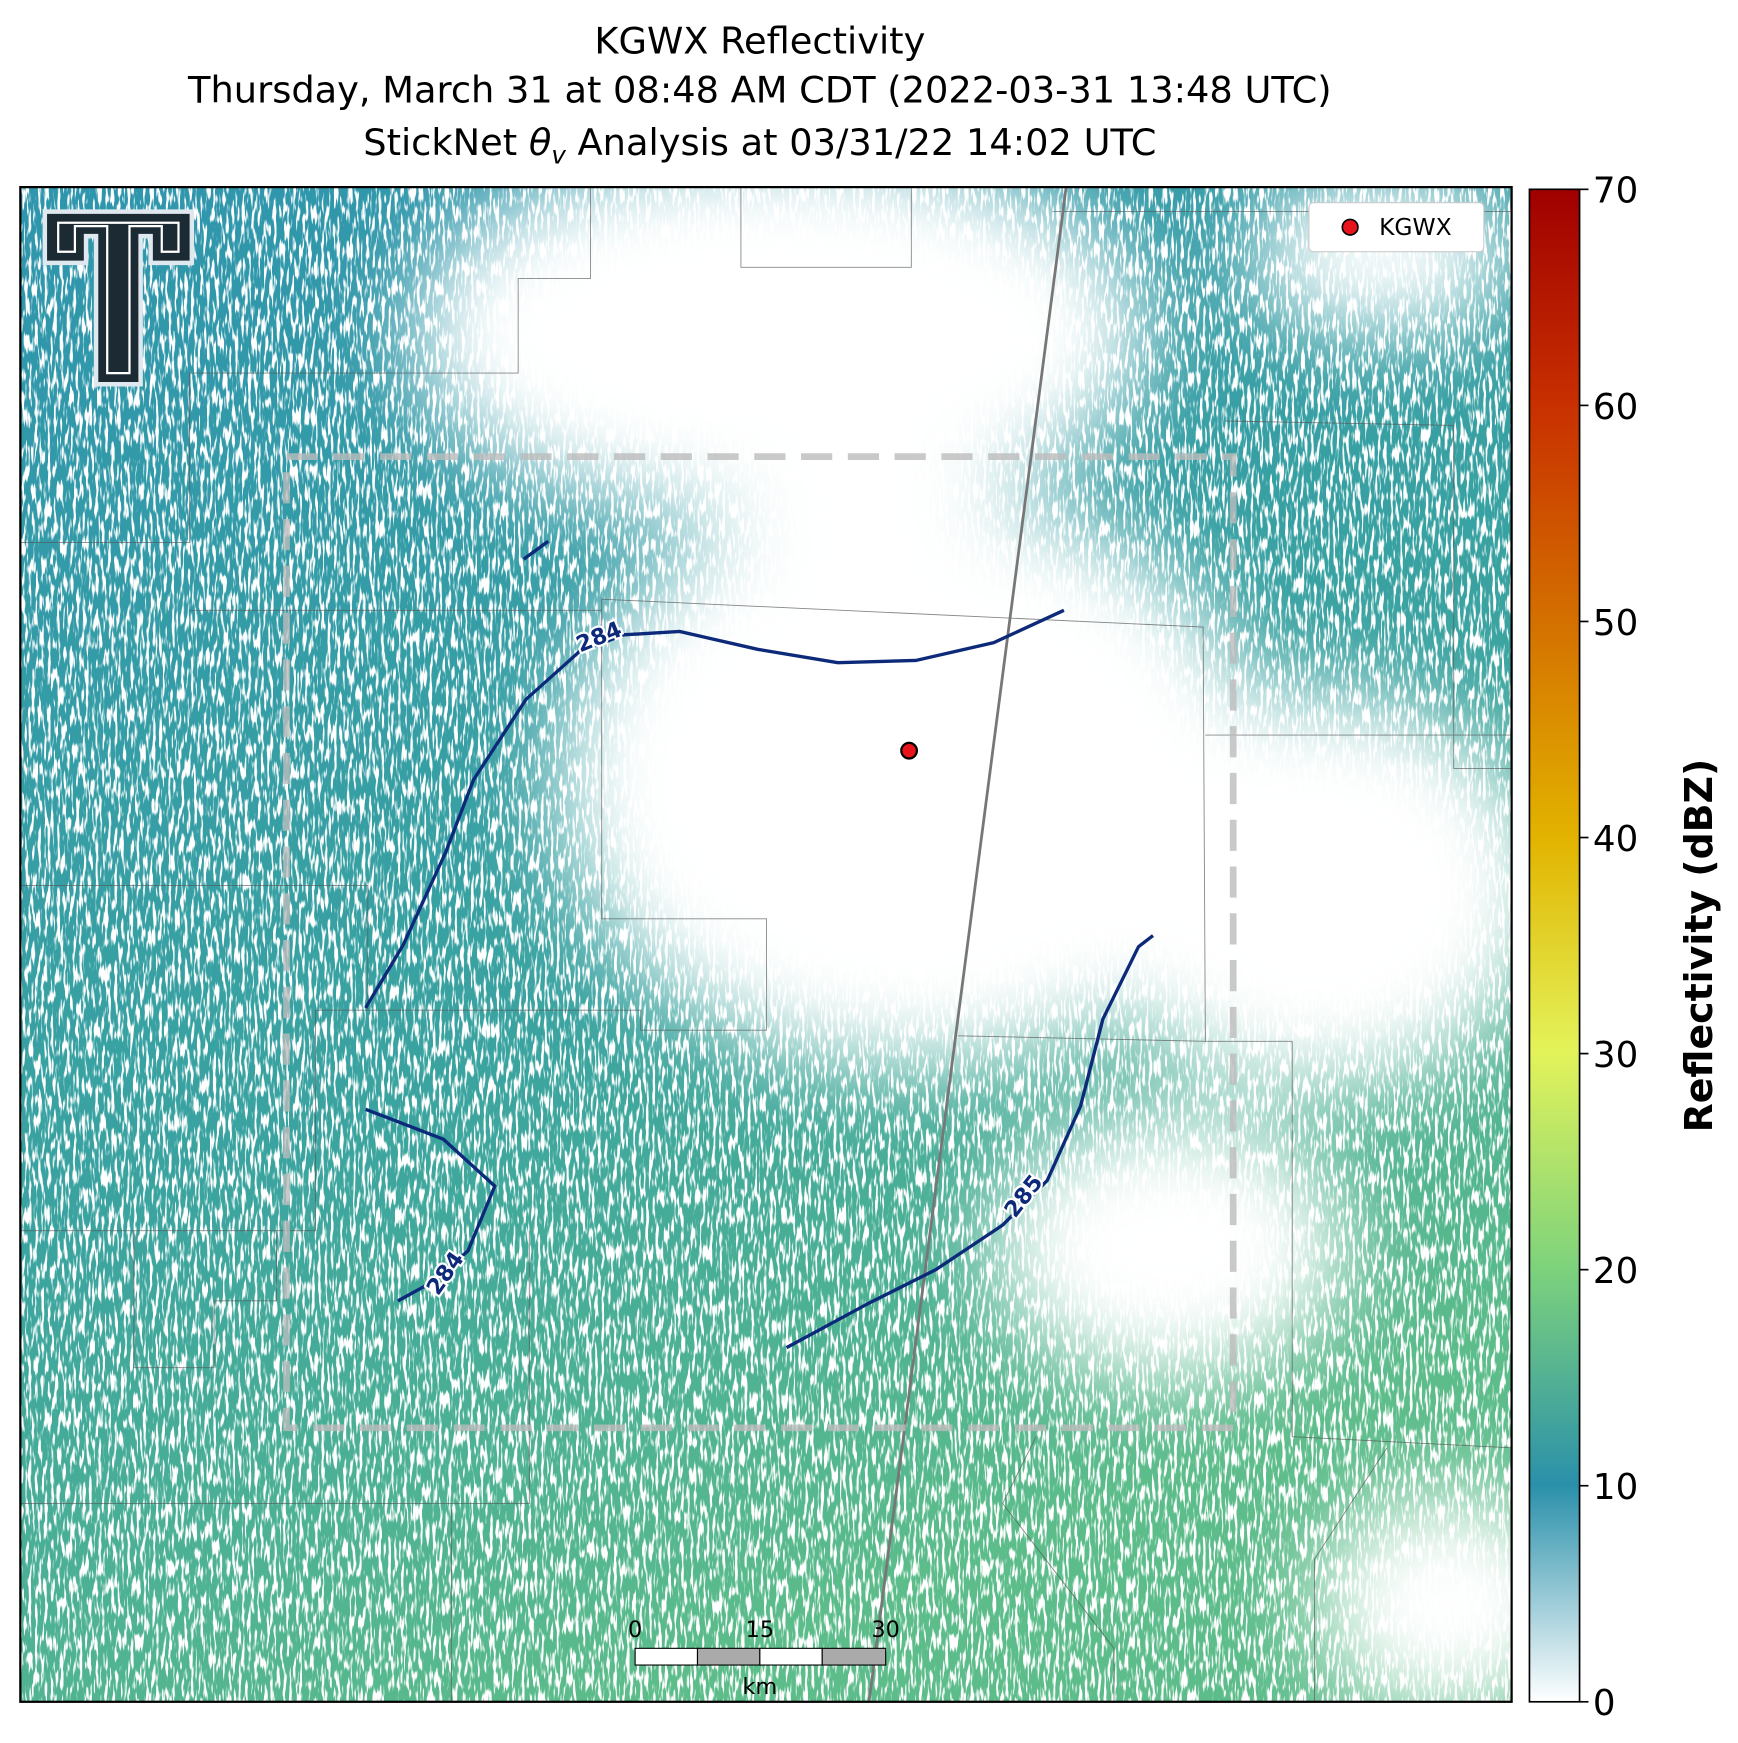  I want to click on analysis-prefix: StickNet, so click(446, 142).